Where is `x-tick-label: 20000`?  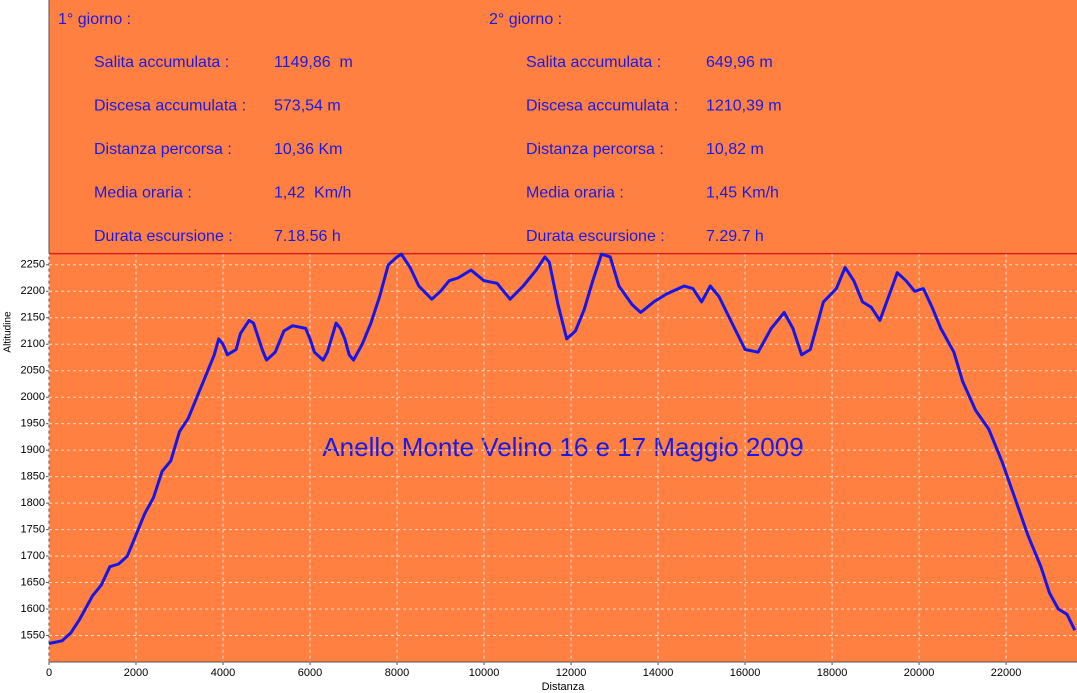 x-tick-label: 20000 is located at coordinates (919, 673).